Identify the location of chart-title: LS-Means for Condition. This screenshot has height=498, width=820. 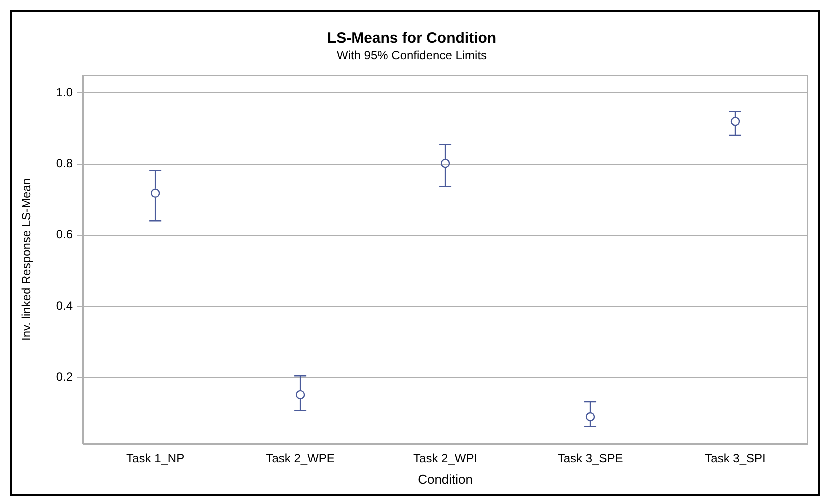
(412, 39).